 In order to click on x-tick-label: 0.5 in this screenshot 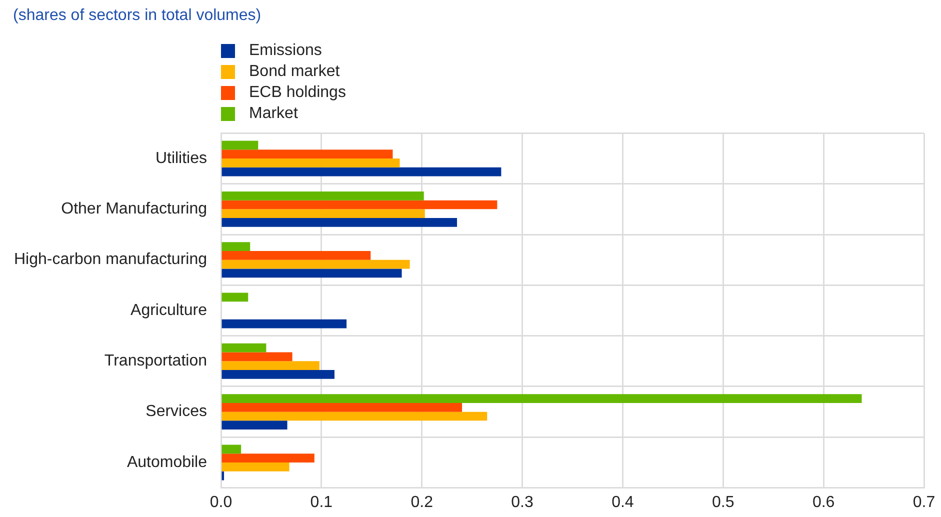, I will do `click(723, 502)`.